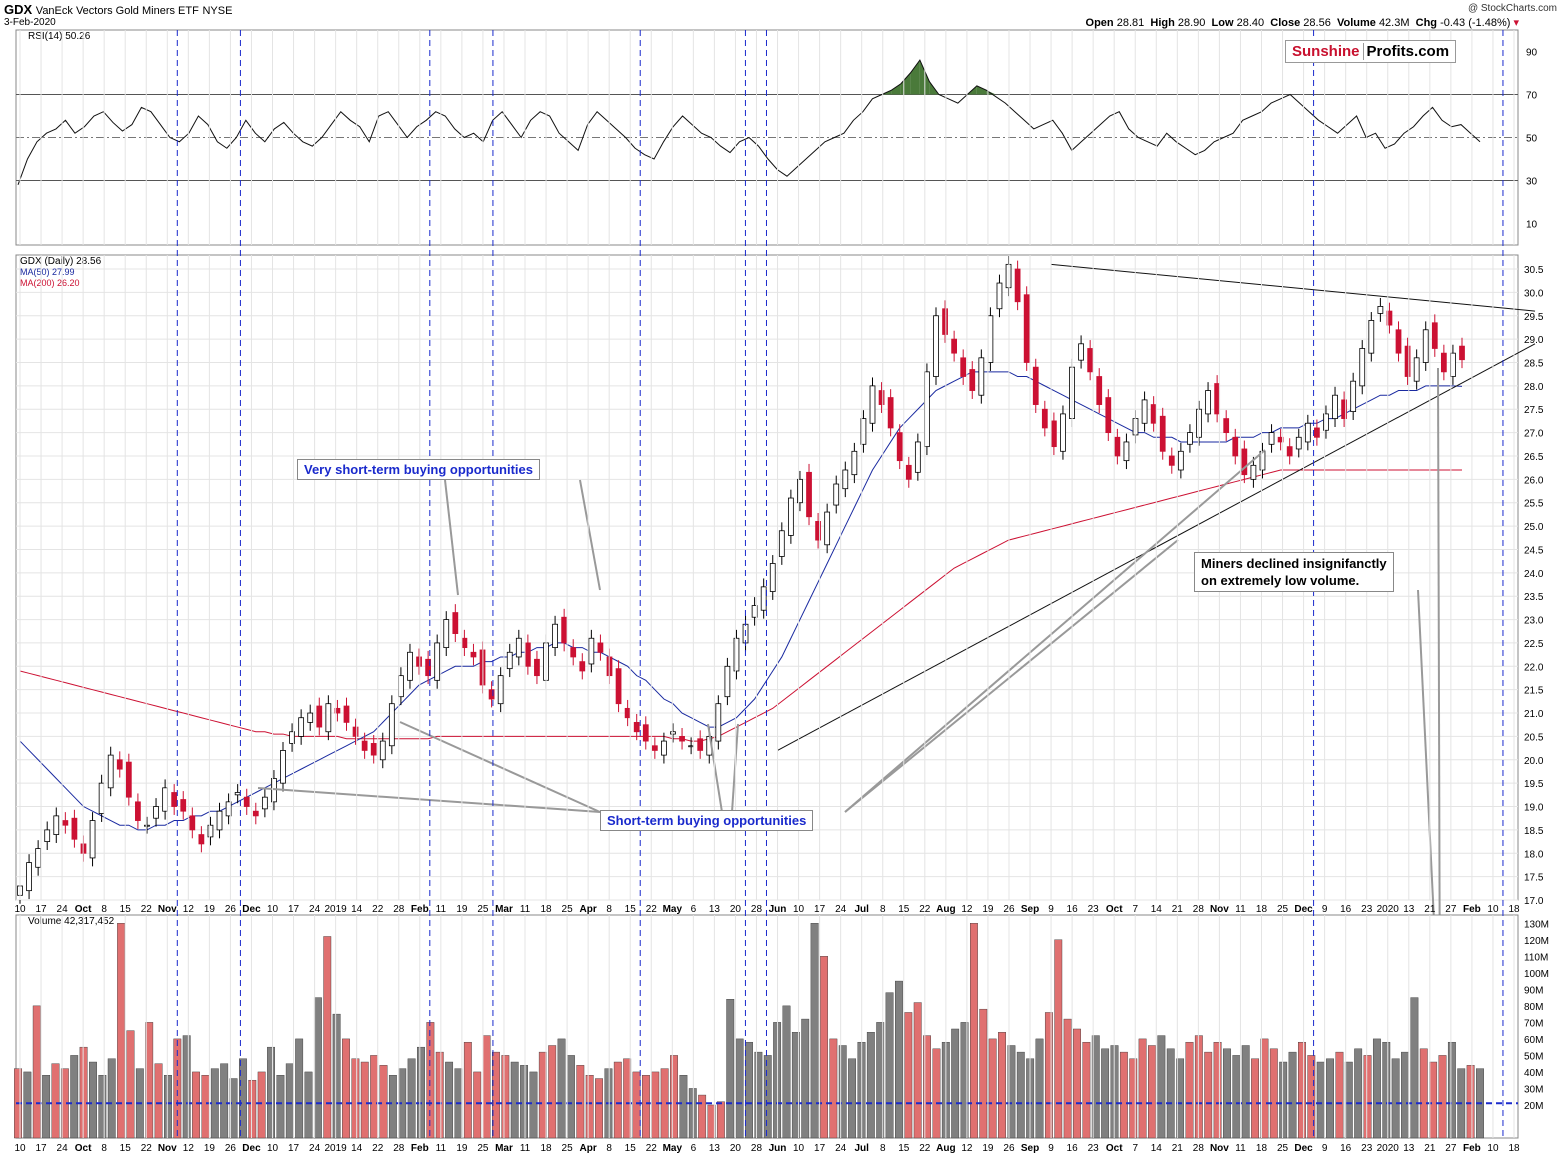 The height and width of the screenshot is (1157, 1565). Describe the element at coordinates (1451, 1148) in the screenshot. I see `x-tick-label: 27` at that location.